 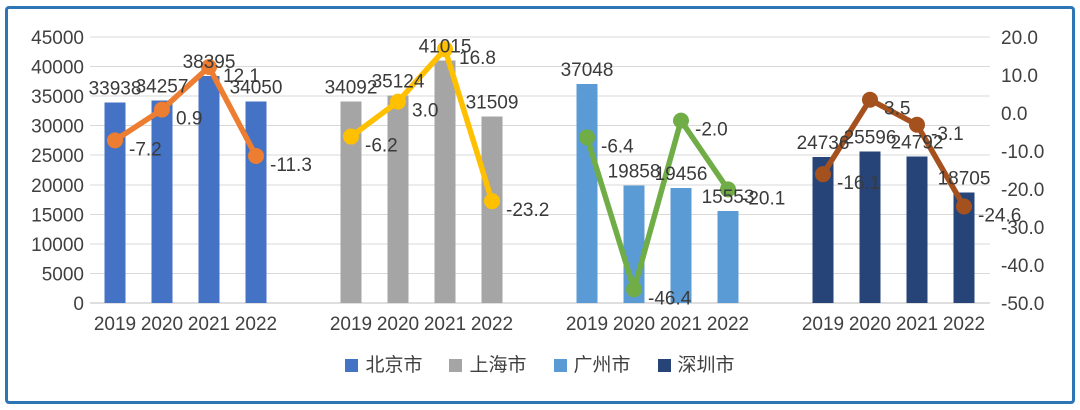 What do you see at coordinates (209, 67) in the screenshot?
I see `point-北京市-2021` at bounding box center [209, 67].